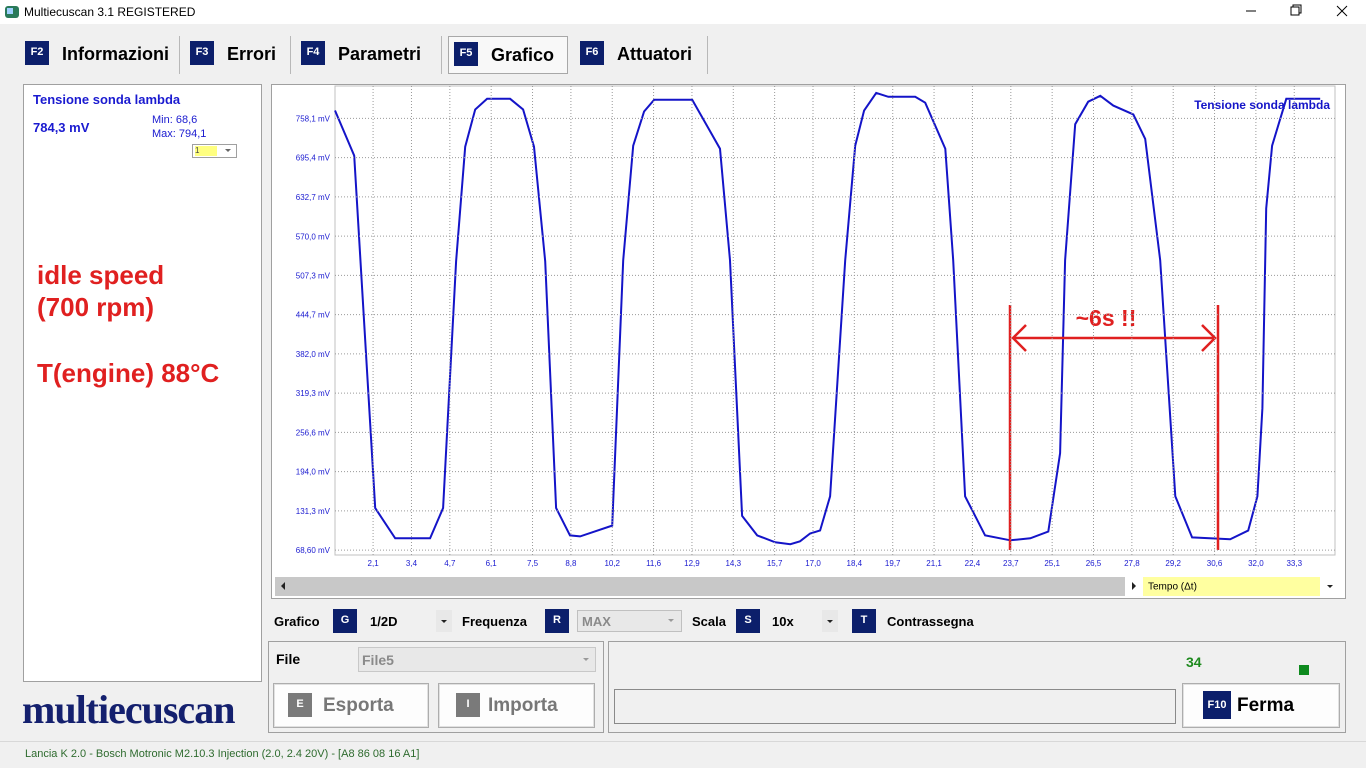 The height and width of the screenshot is (768, 1366). Describe the element at coordinates (313, 472) in the screenshot. I see `y-tick-label: 194,0 mV` at that location.